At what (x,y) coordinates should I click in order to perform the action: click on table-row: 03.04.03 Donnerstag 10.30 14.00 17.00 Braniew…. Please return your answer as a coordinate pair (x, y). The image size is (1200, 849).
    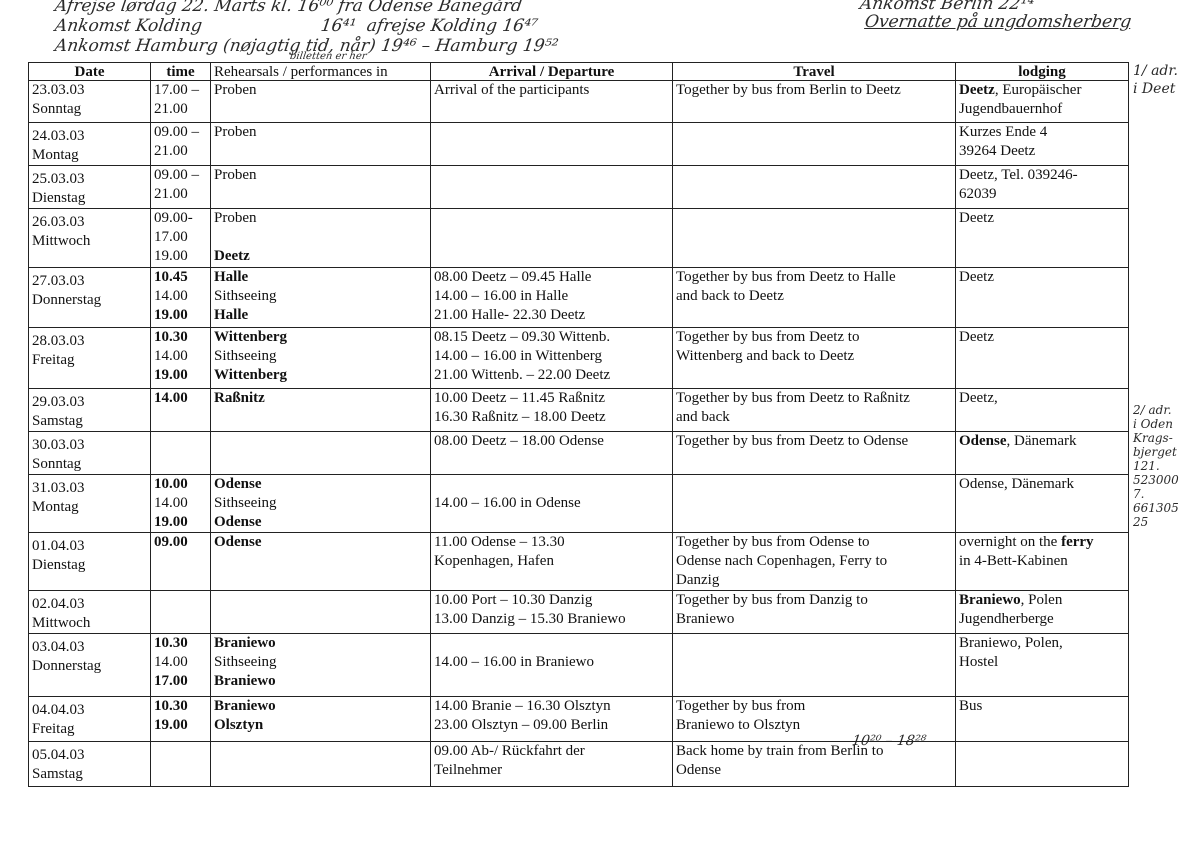
    Looking at the image, I should click on (578, 665).